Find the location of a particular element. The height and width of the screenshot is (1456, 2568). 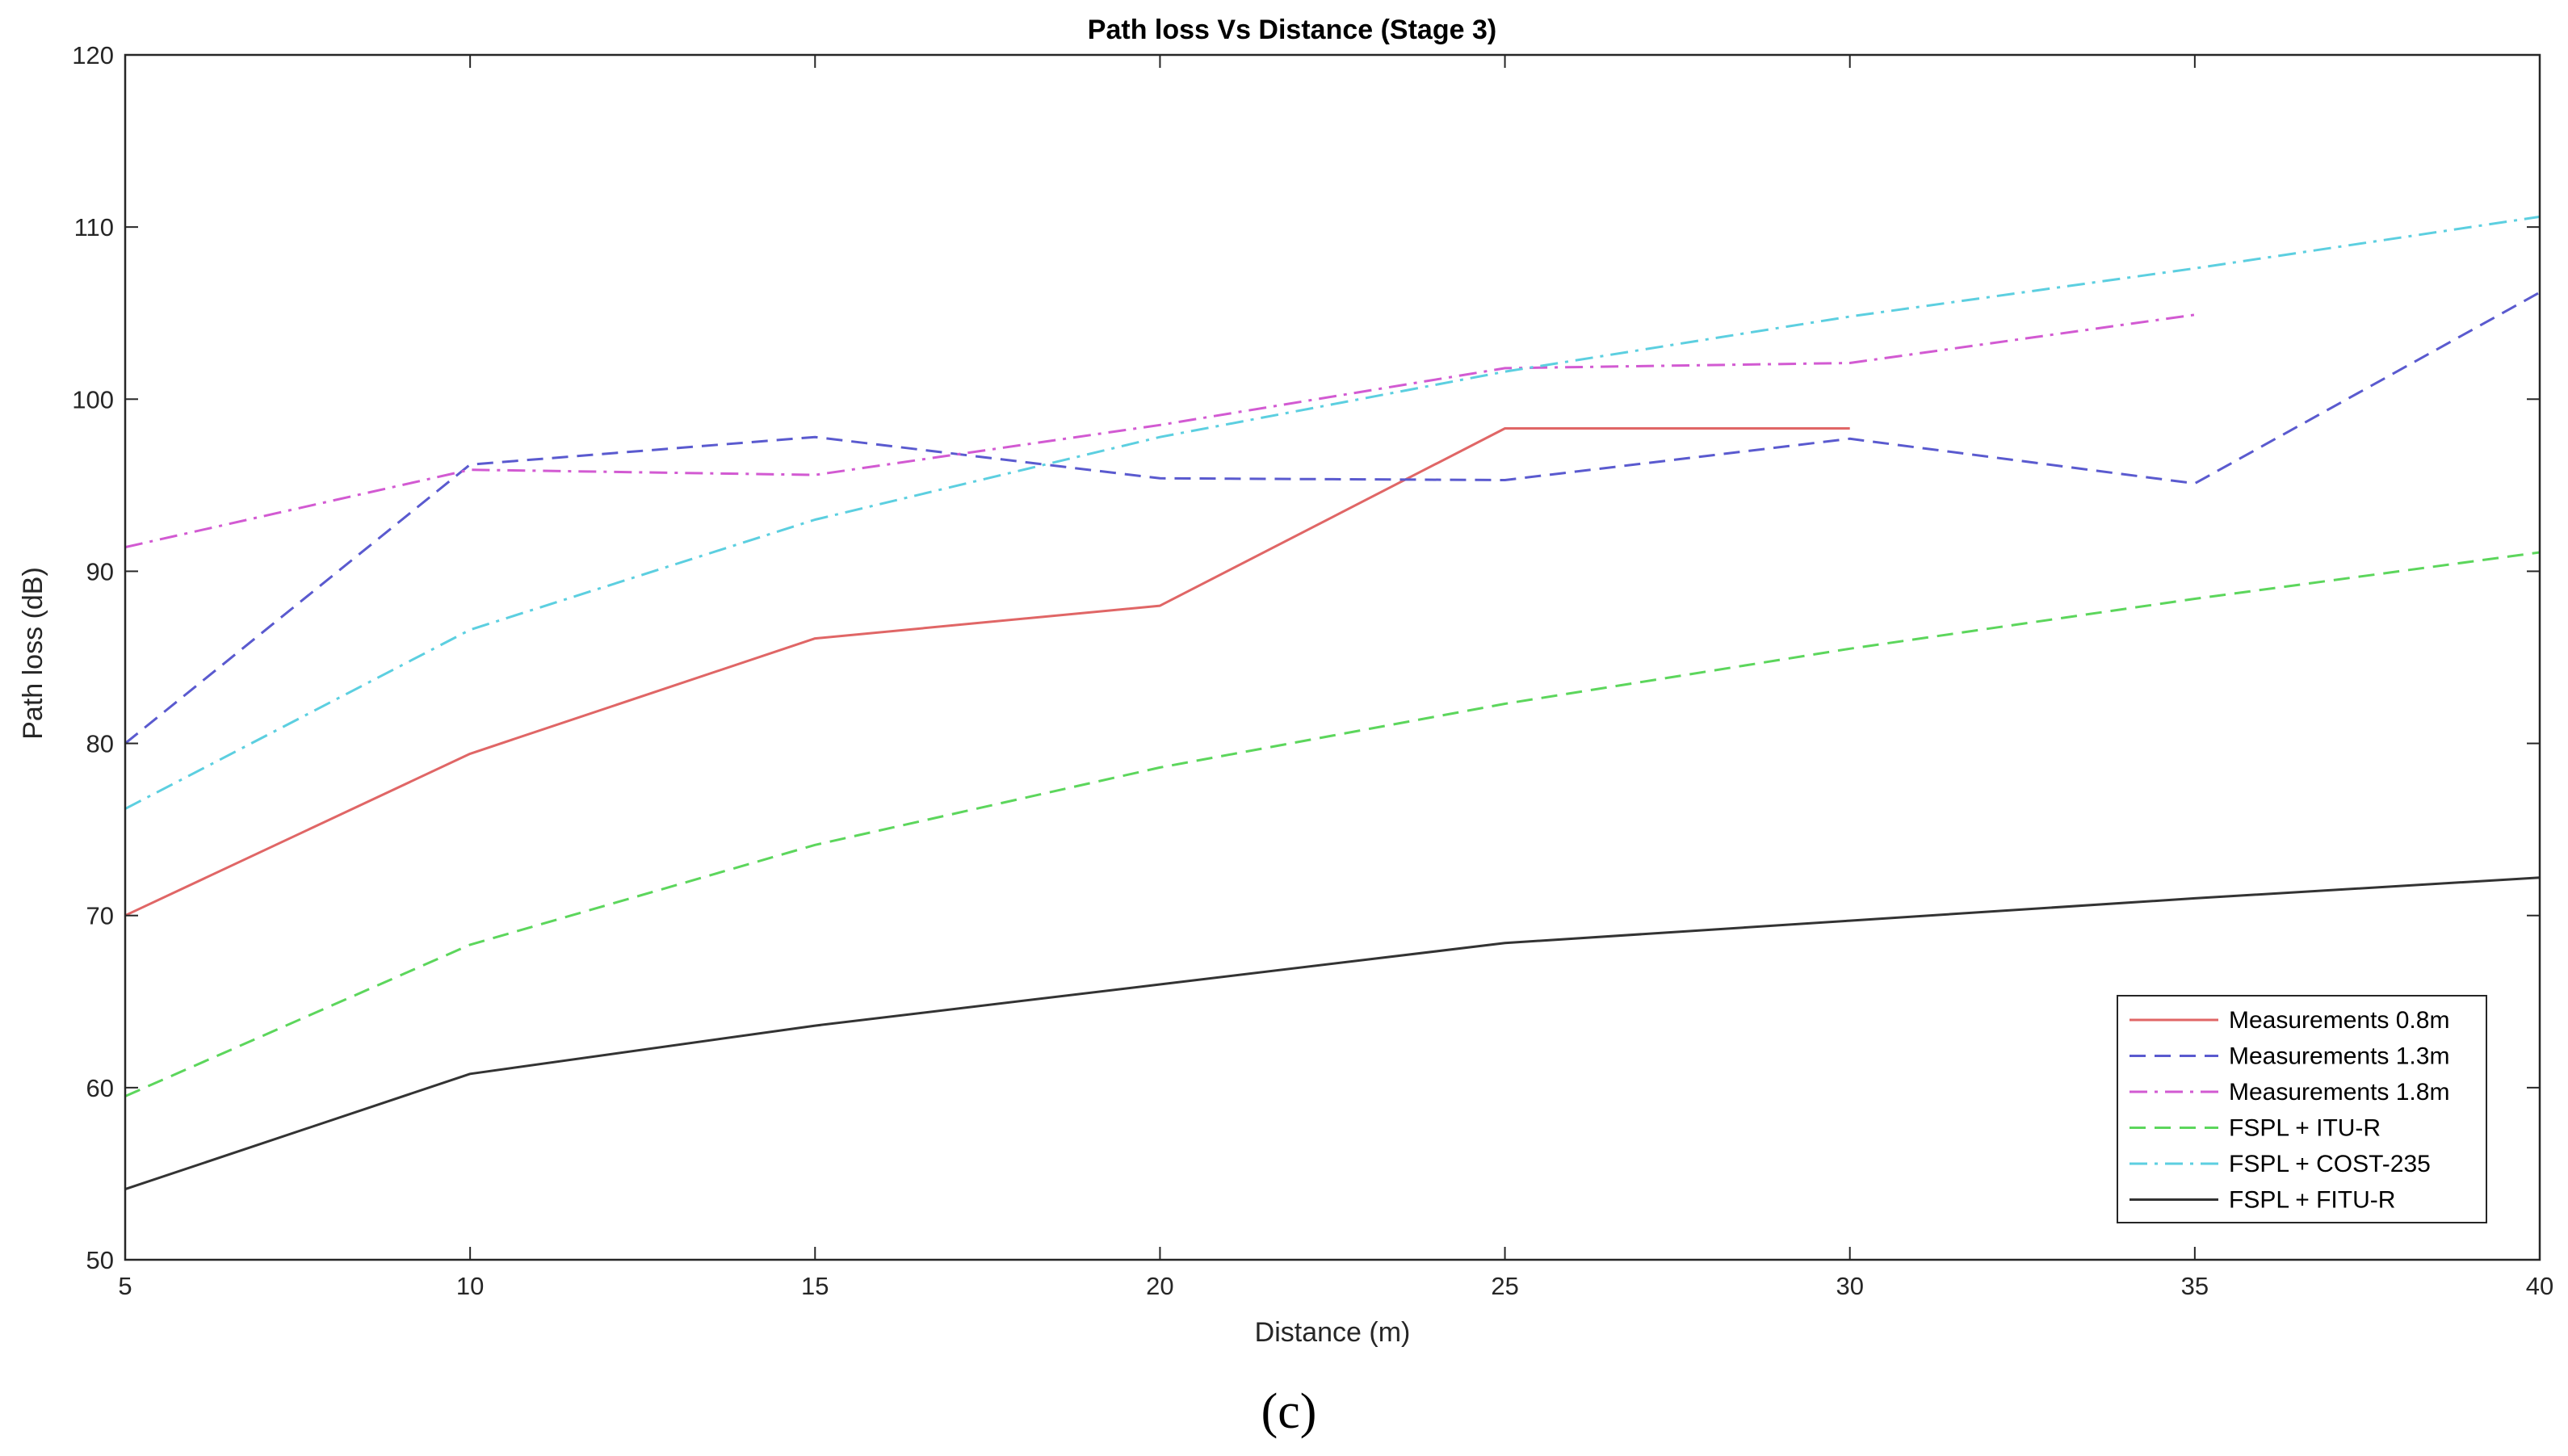

y-tick-label: 110 is located at coordinates (94, 227).